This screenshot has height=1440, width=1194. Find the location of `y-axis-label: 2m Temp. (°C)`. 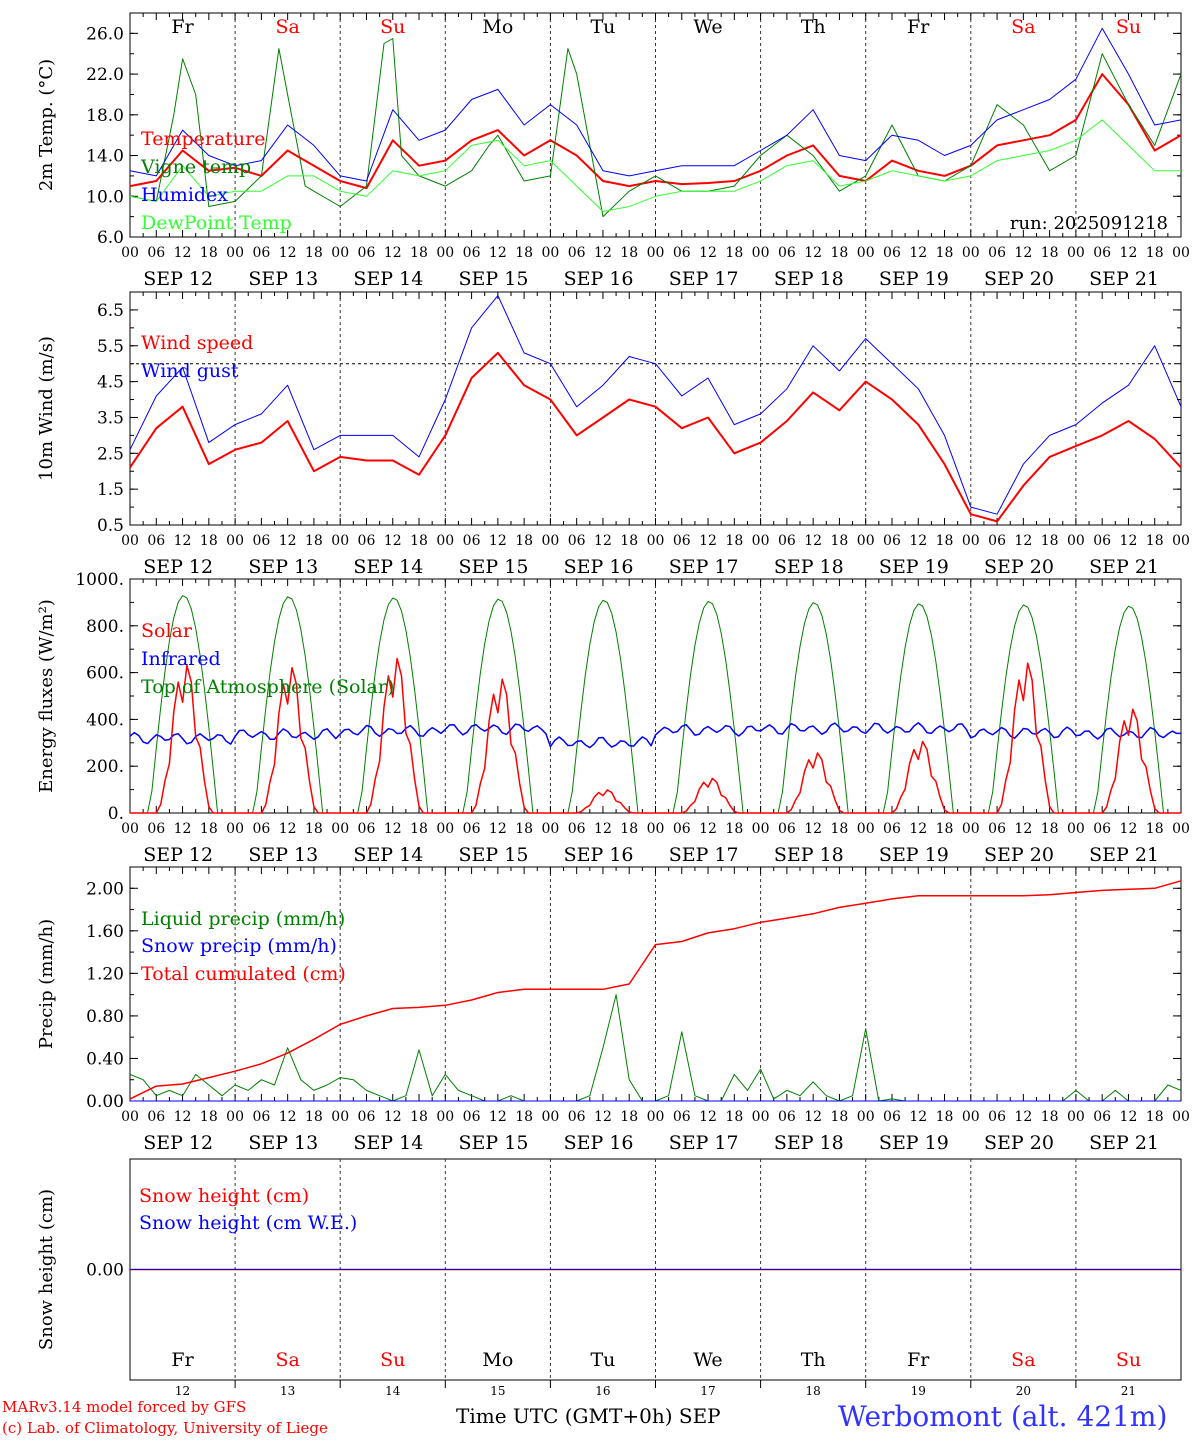

y-axis-label: 2m Temp. (°C) is located at coordinates (46, 125).